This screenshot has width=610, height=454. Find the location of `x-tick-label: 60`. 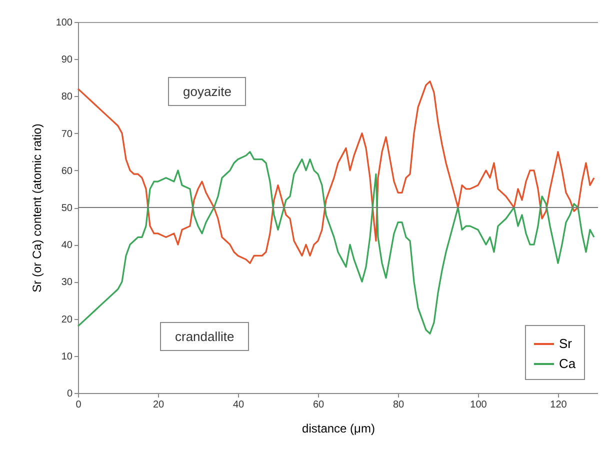

x-tick-label: 60 is located at coordinates (318, 405).